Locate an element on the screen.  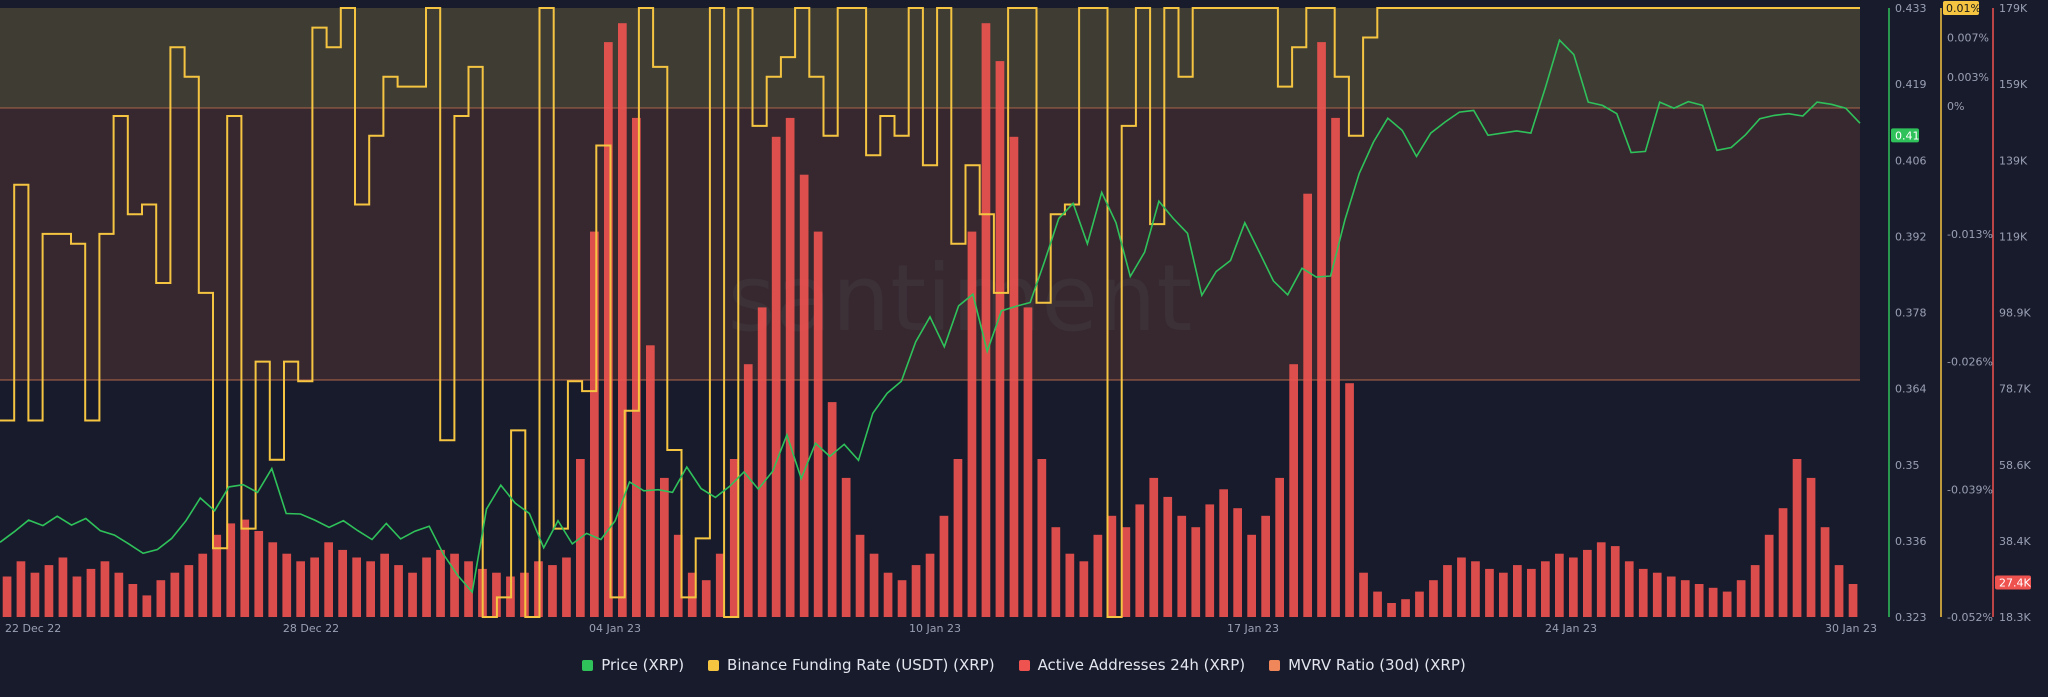
legend-label-price: Price (XRP) is located at coordinates (643, 665).